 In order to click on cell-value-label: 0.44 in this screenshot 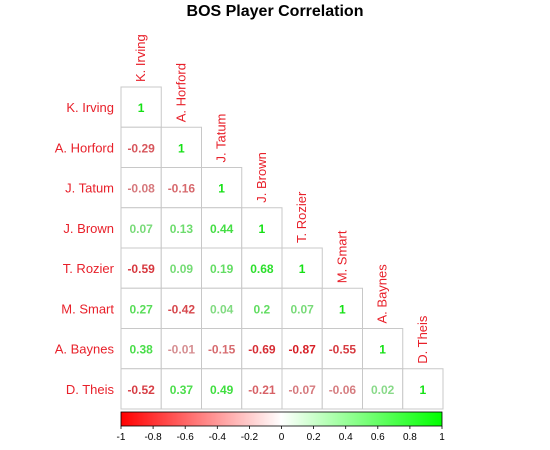, I will do `click(222, 229)`.